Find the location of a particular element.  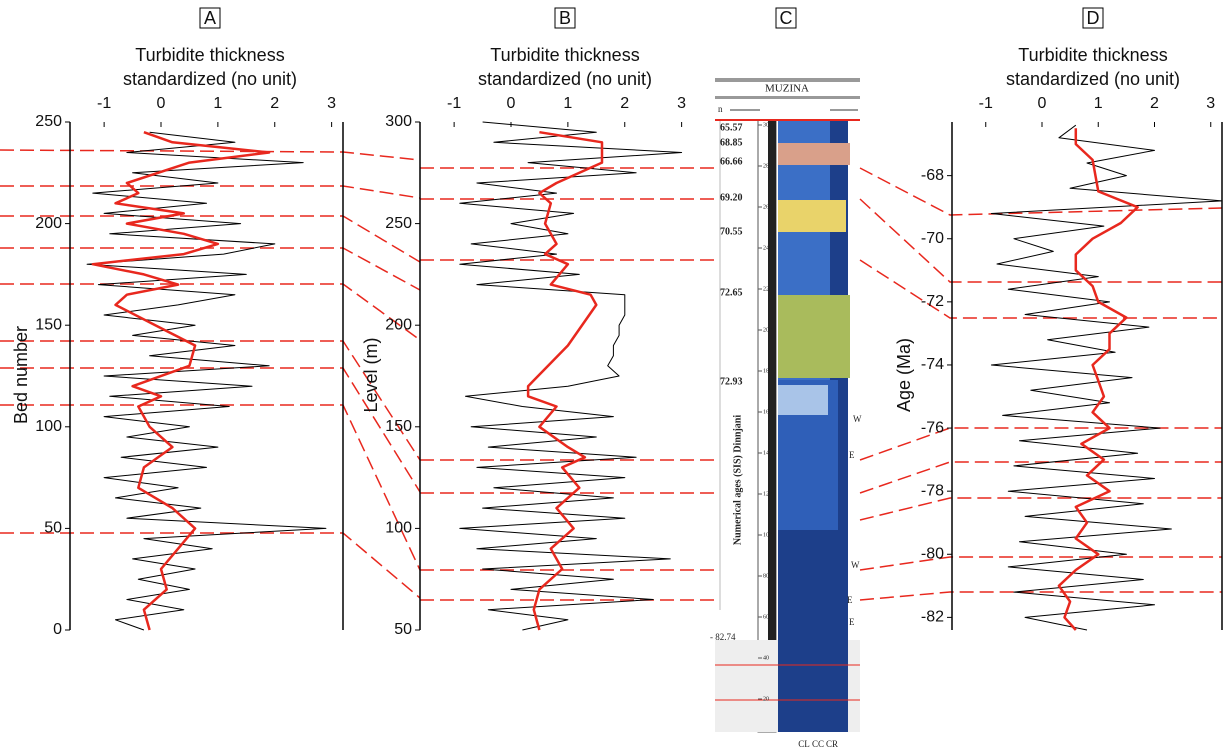

column-age: 69.20 is located at coordinates (731, 197).